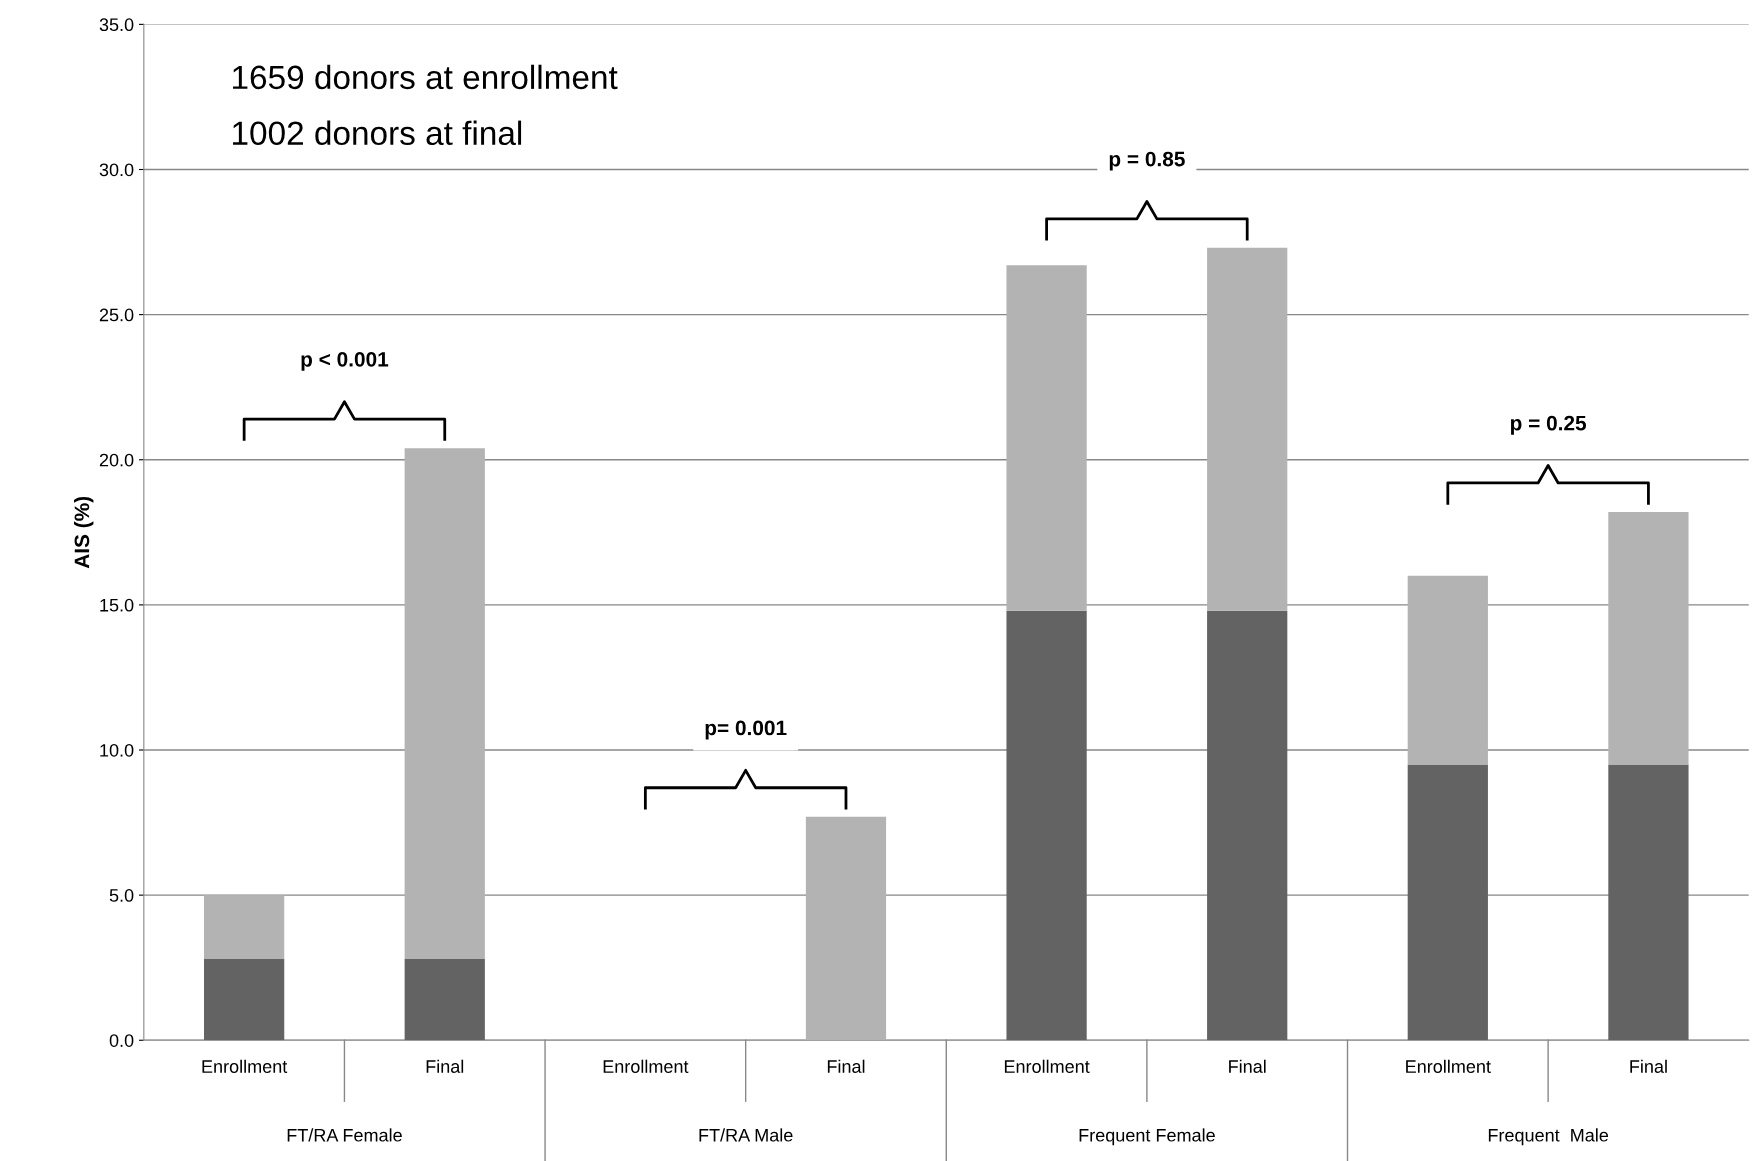 Image resolution: width=1754 pixels, height=1161 pixels. I want to click on y-tick-label: 25.0, so click(116, 315).